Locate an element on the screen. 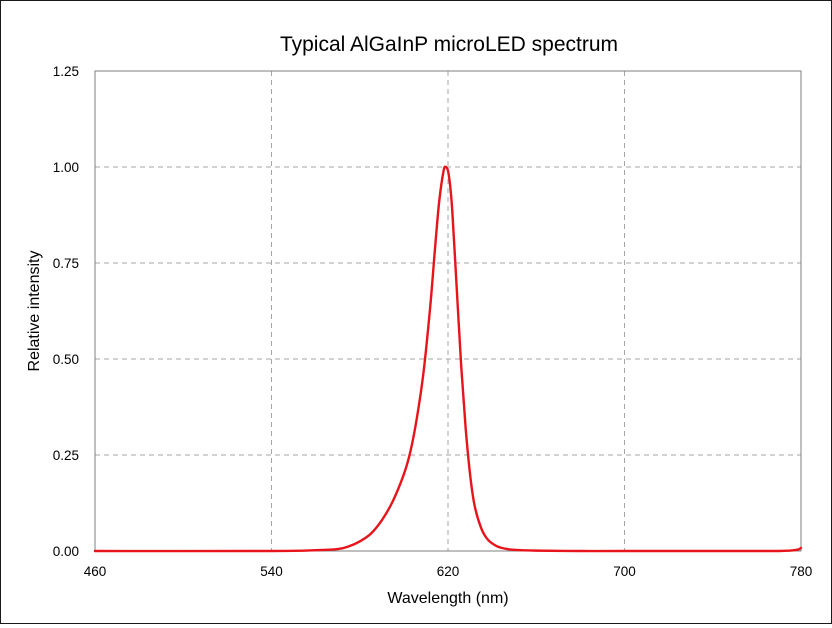 The height and width of the screenshot is (628, 832). x-tick-label: 620 is located at coordinates (448, 571).